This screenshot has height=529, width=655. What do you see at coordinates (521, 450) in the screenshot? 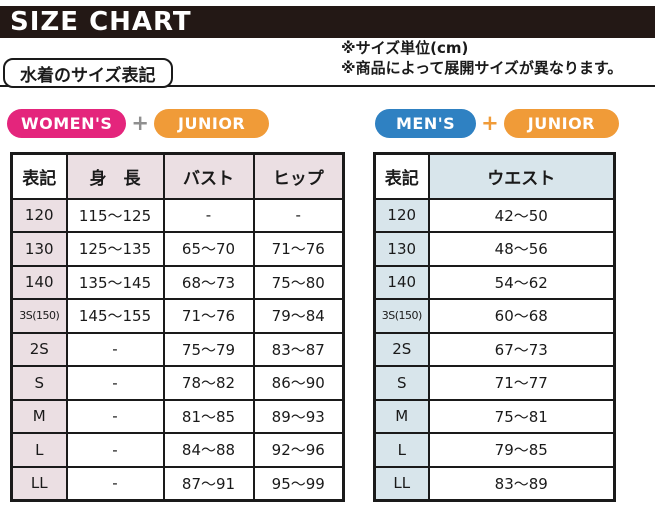
I see `measurement-cell: 79～85` at bounding box center [521, 450].